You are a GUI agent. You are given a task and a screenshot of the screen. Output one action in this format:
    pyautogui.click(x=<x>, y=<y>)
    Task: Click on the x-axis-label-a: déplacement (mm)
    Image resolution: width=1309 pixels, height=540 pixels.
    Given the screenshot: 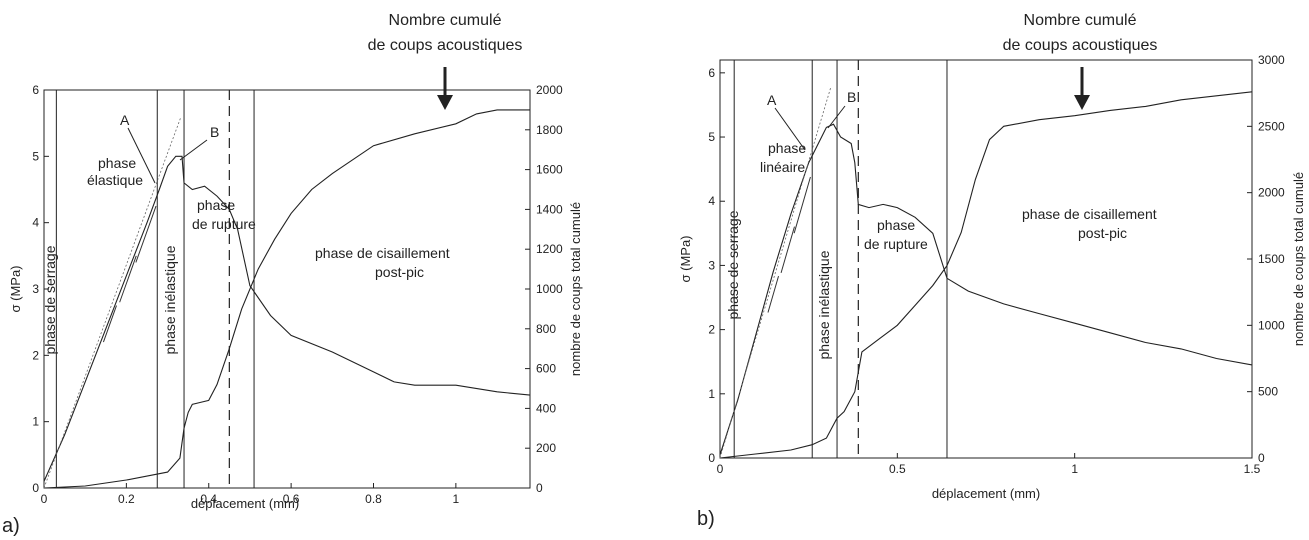 What is the action you would take?
    pyautogui.click(x=245, y=503)
    